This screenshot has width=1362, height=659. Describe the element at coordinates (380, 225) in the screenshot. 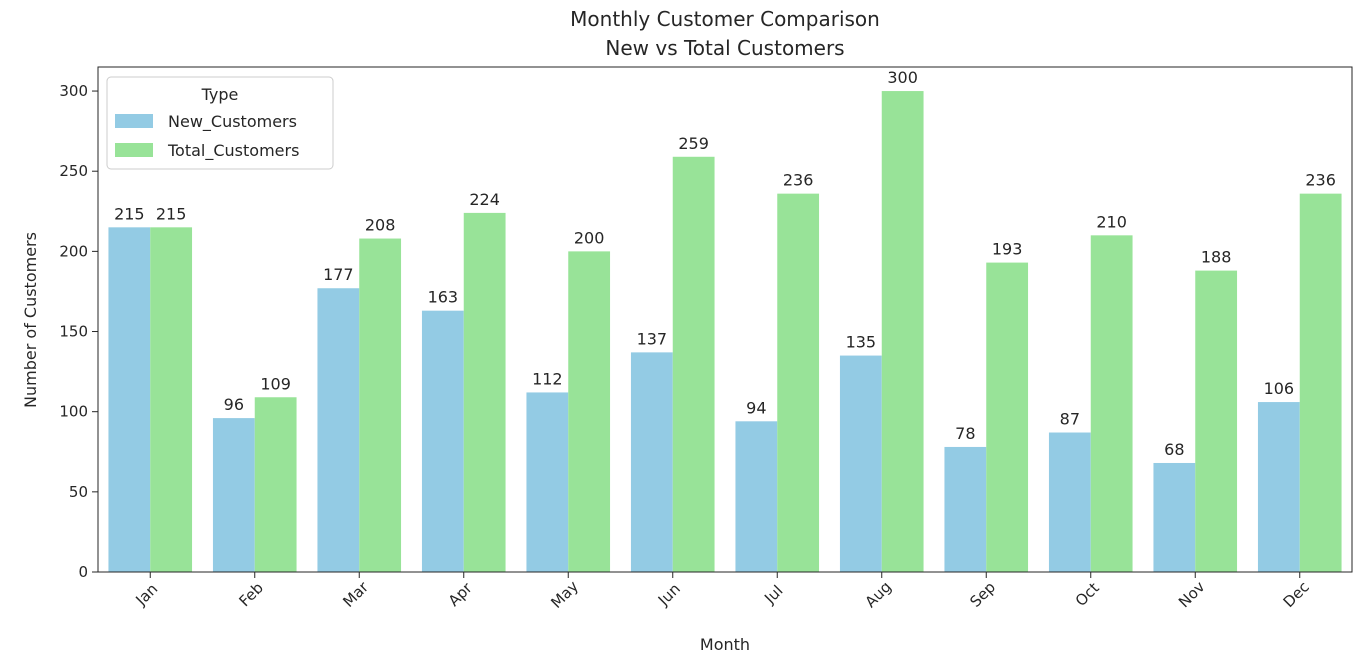

I see `bar-value-label: 208` at that location.